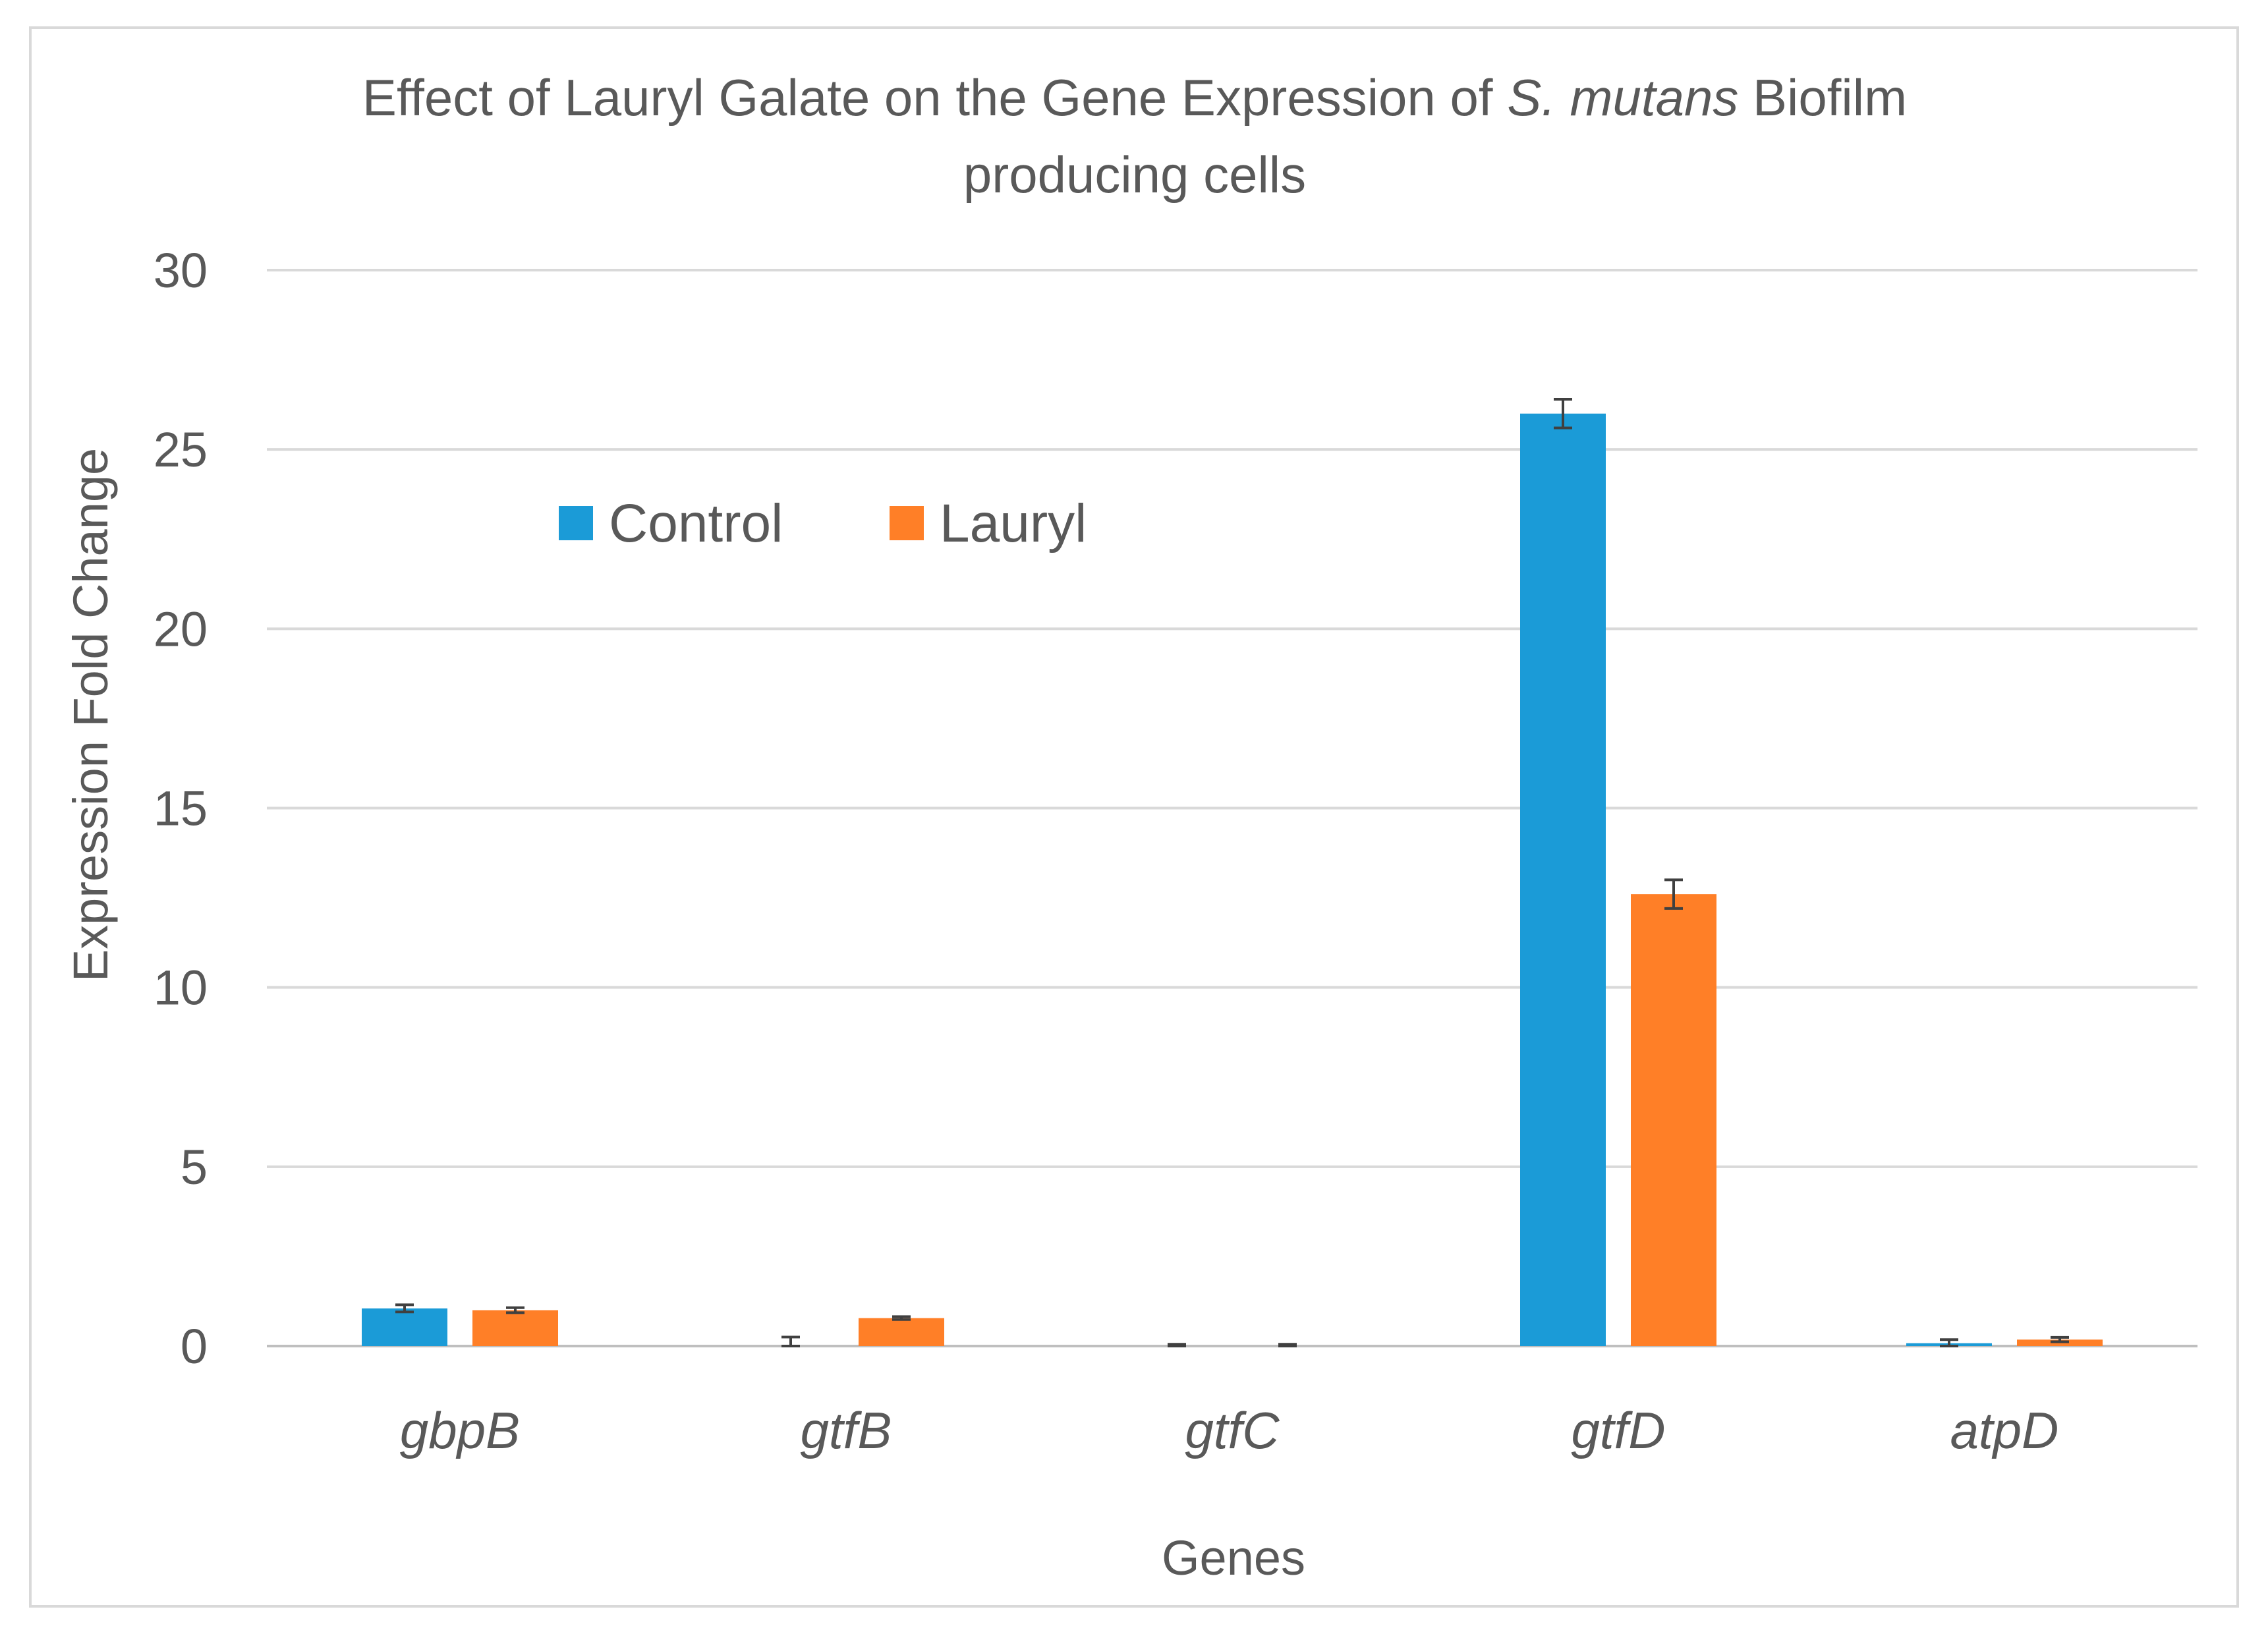 This screenshot has height=1632, width=2268. What do you see at coordinates (846, 1430) in the screenshot?
I see `x-tick-label: gtfB` at bounding box center [846, 1430].